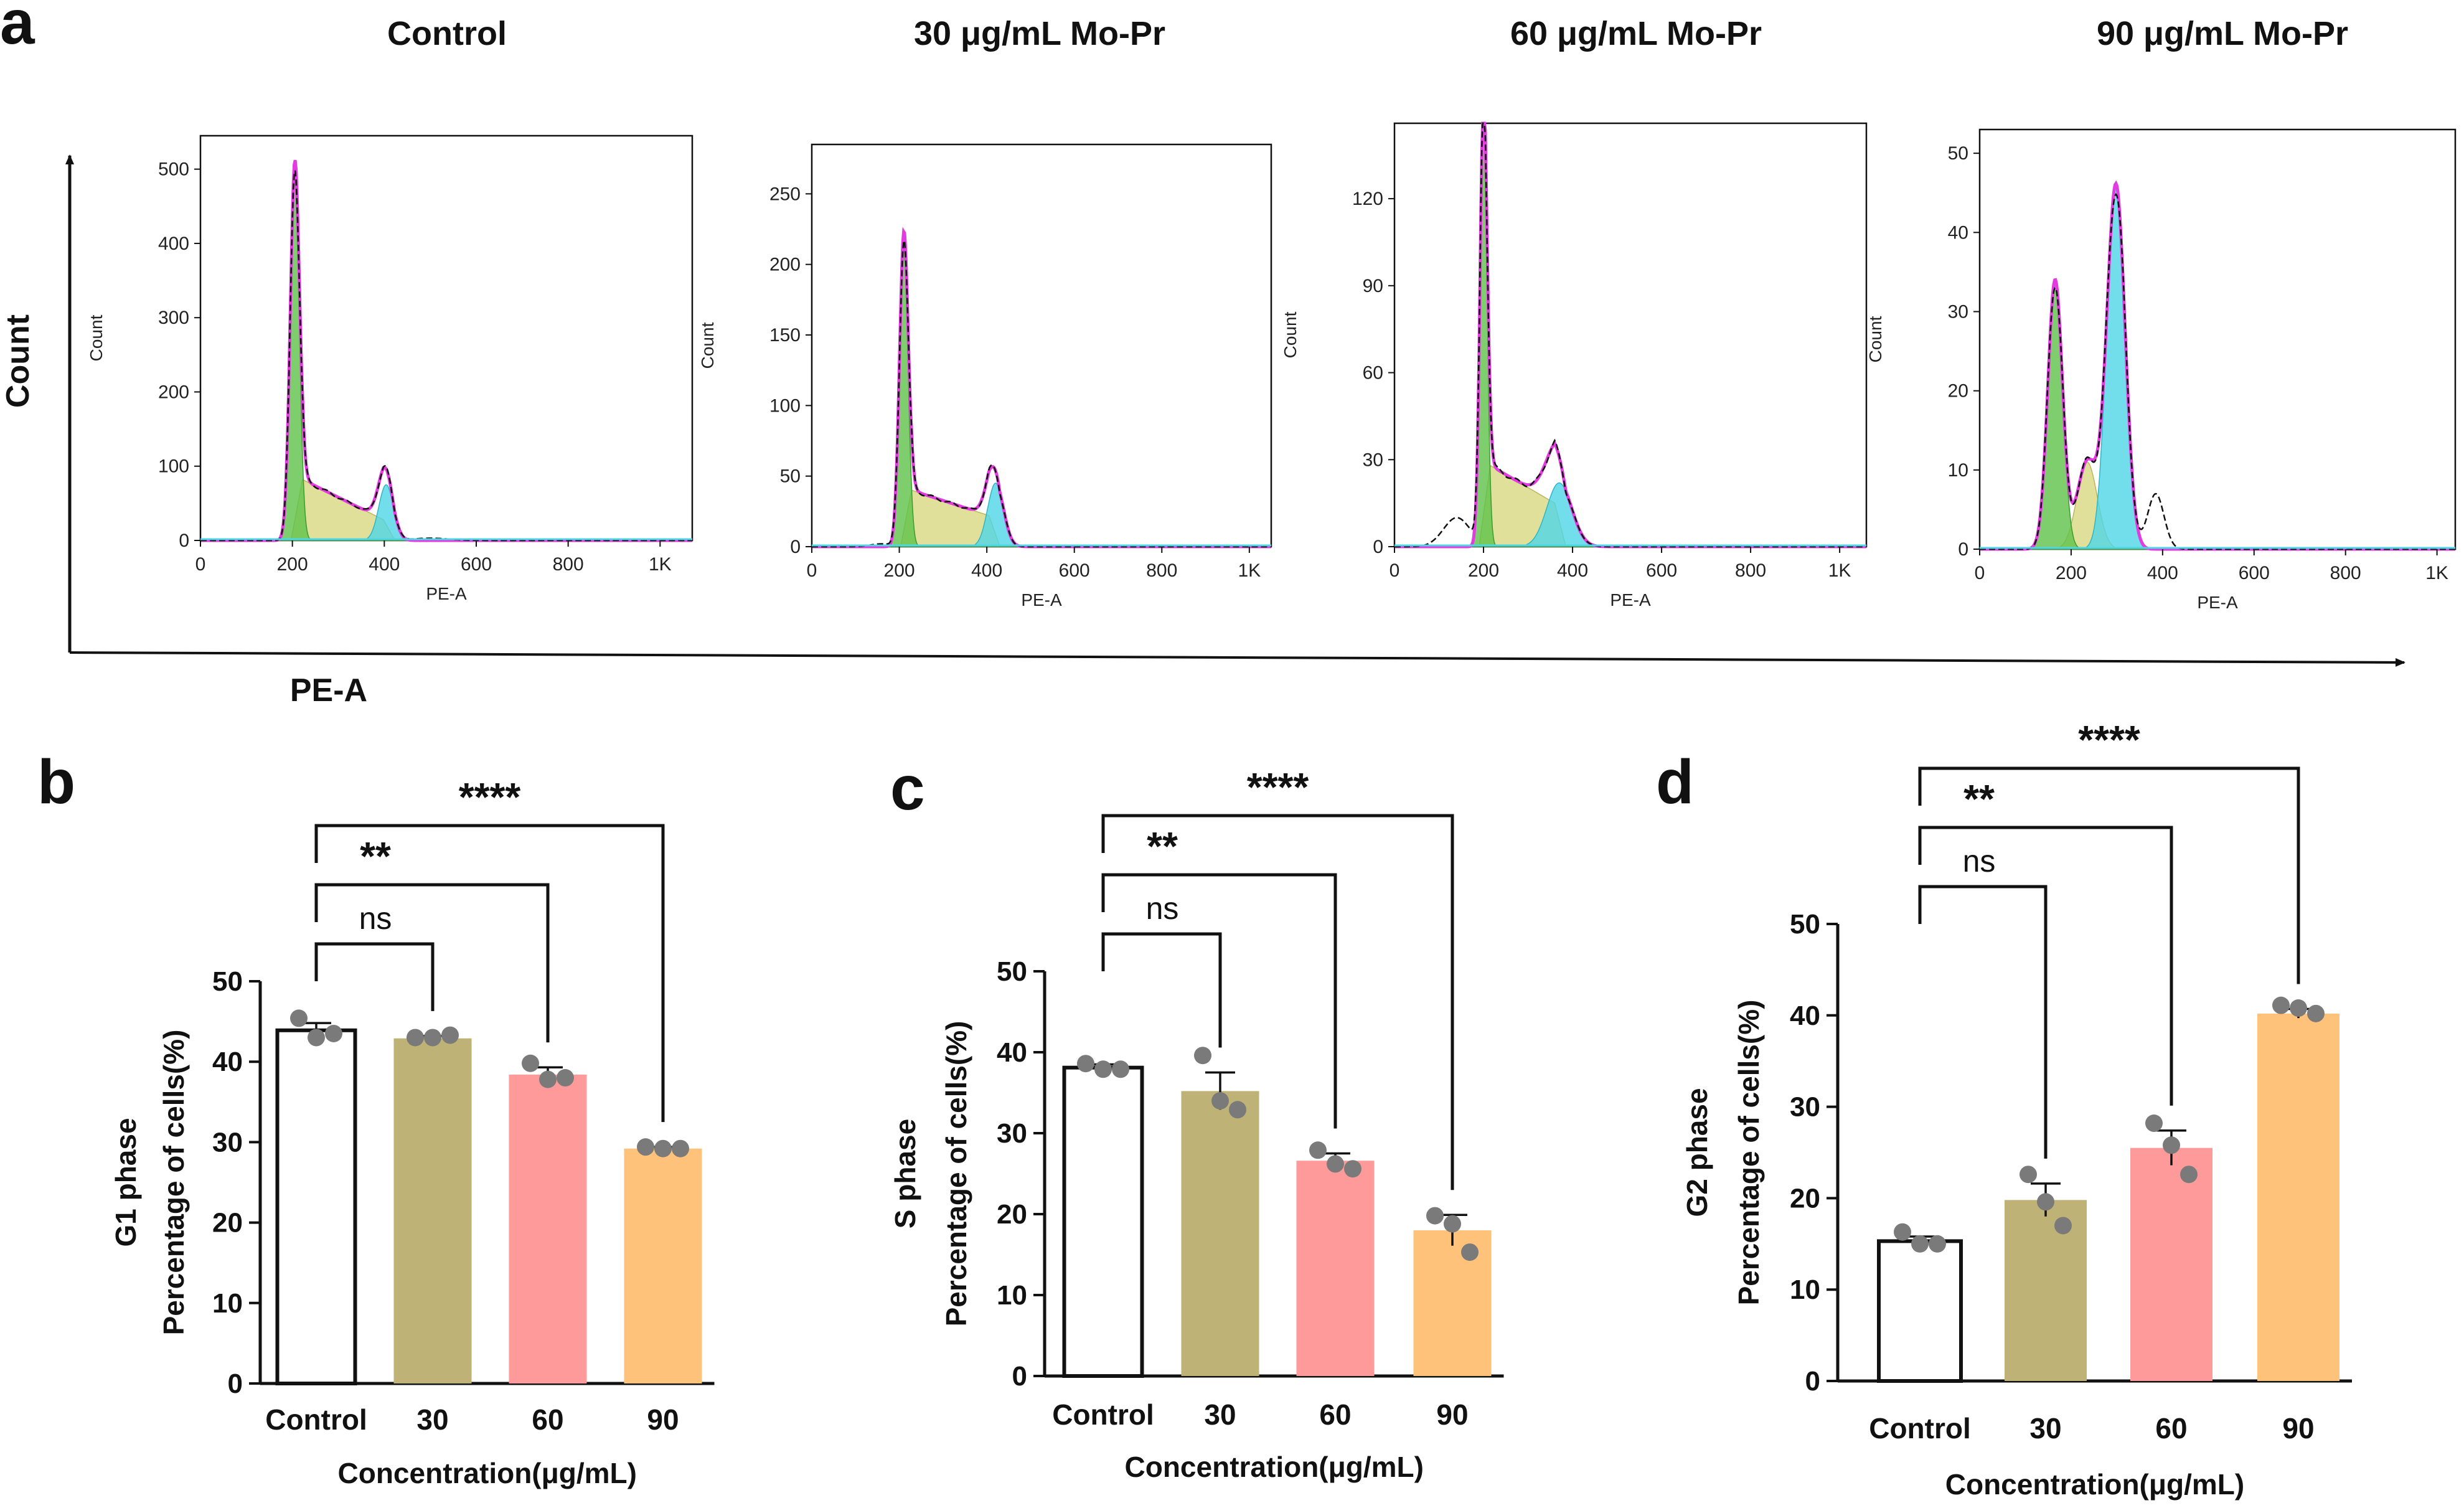 Image resolution: width=2464 pixels, height=1508 pixels. I want to click on bar-y-tick-label: 10, so click(1012, 1295).